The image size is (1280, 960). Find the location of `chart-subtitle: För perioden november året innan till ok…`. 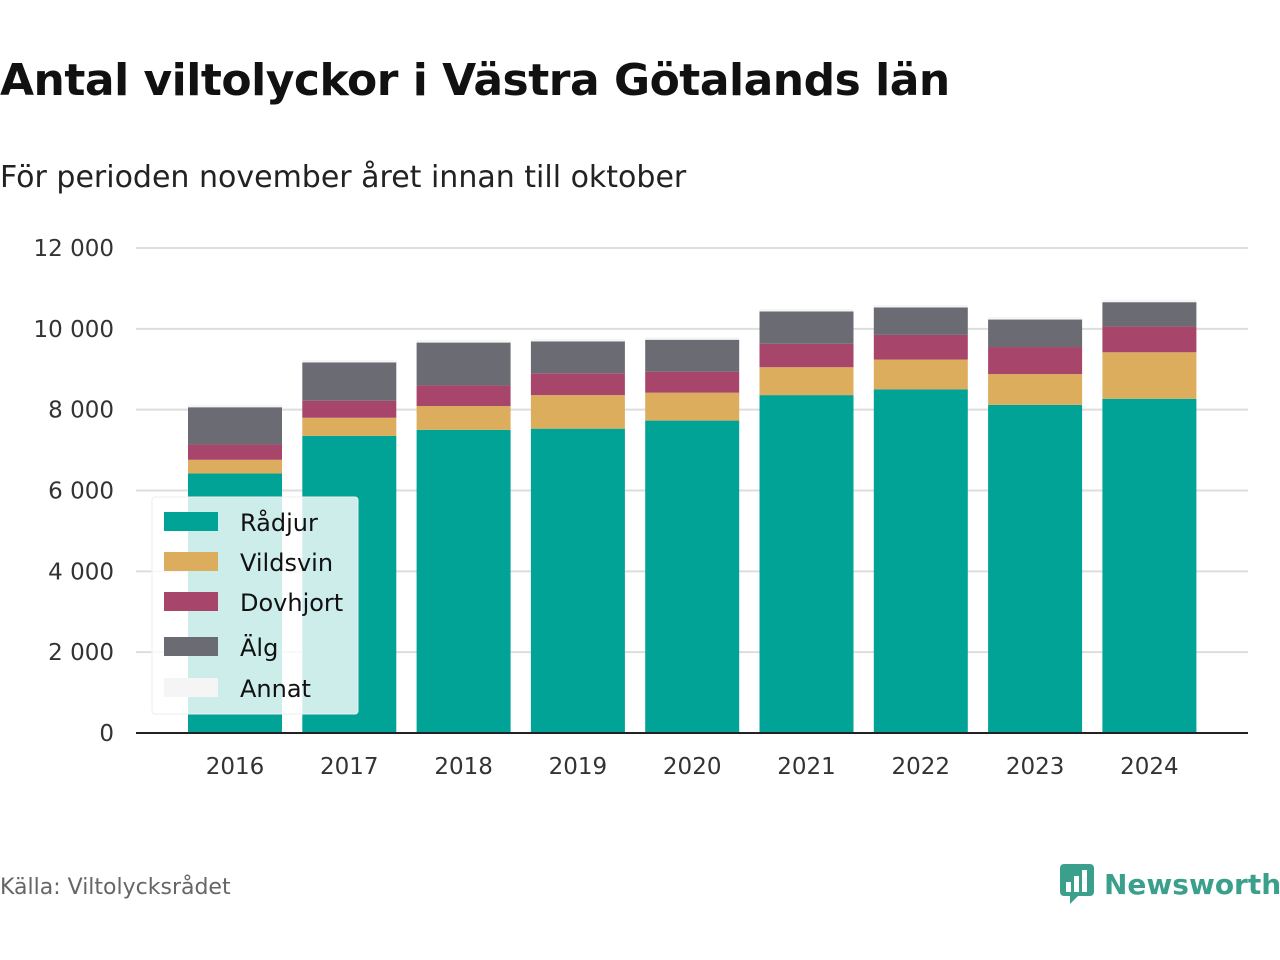

chart-subtitle: För perioden november året innan till ok… is located at coordinates (343, 177).